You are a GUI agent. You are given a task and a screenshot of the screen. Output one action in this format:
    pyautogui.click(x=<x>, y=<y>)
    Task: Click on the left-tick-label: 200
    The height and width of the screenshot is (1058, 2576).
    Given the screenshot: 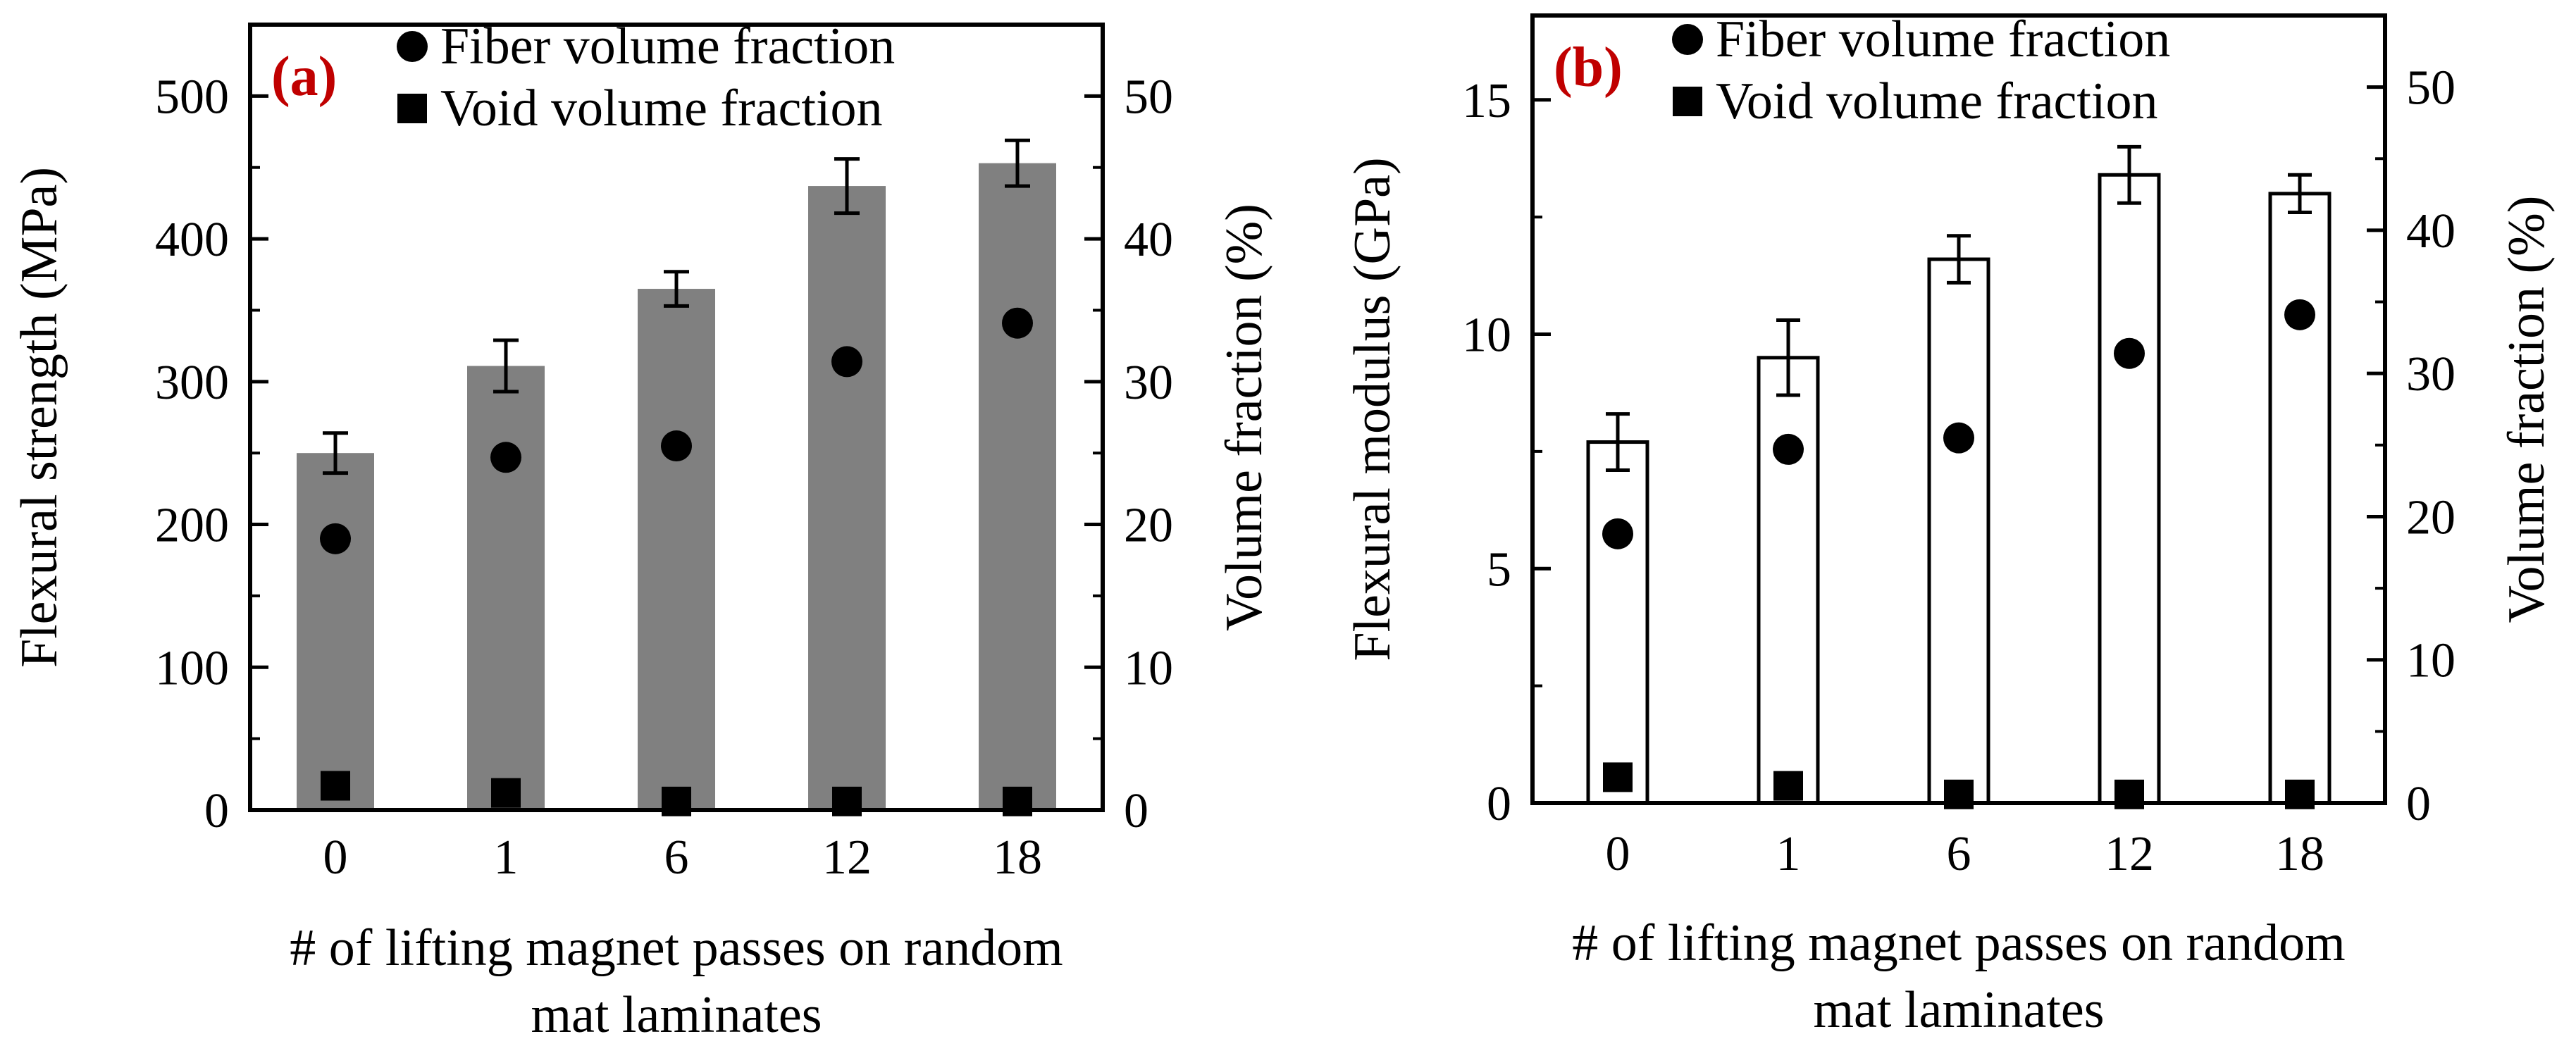 What is the action you would take?
    pyautogui.click(x=192, y=526)
    